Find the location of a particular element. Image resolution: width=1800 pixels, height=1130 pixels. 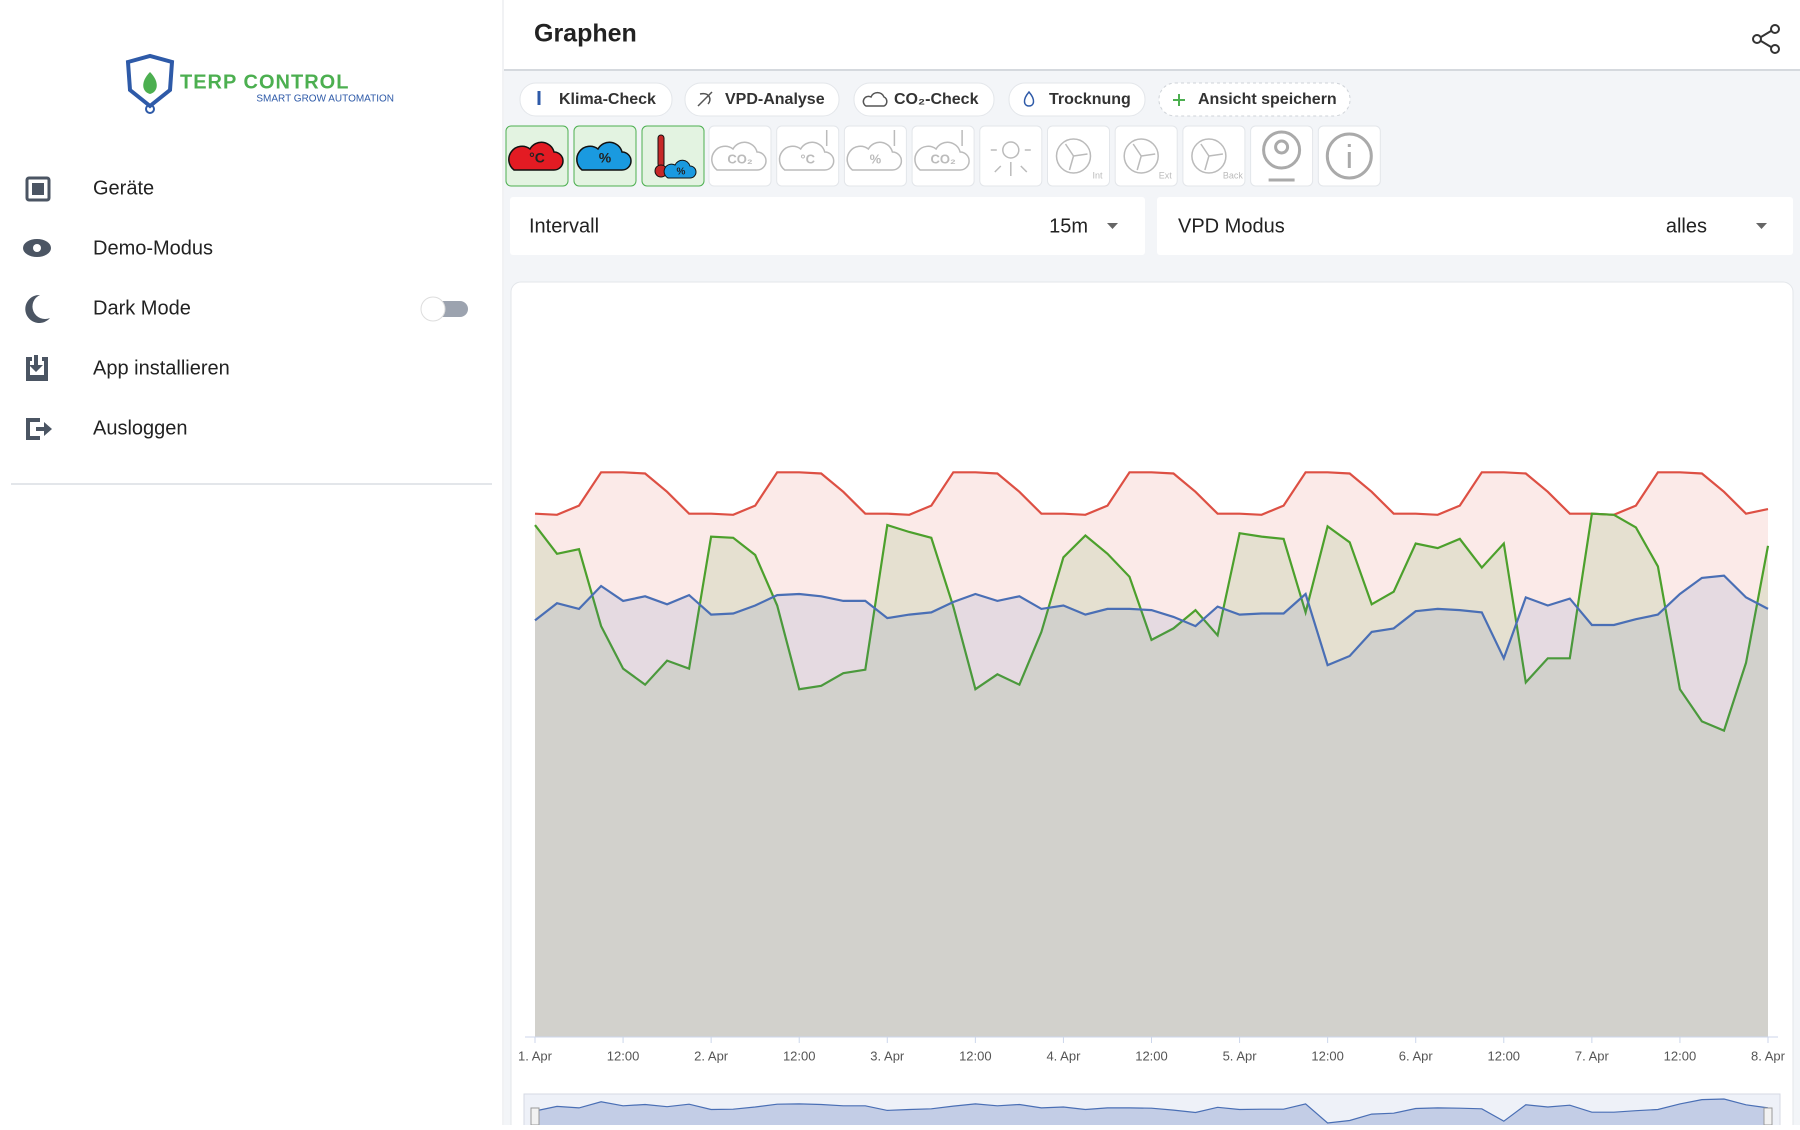

info-icon is located at coordinates (1349, 156).